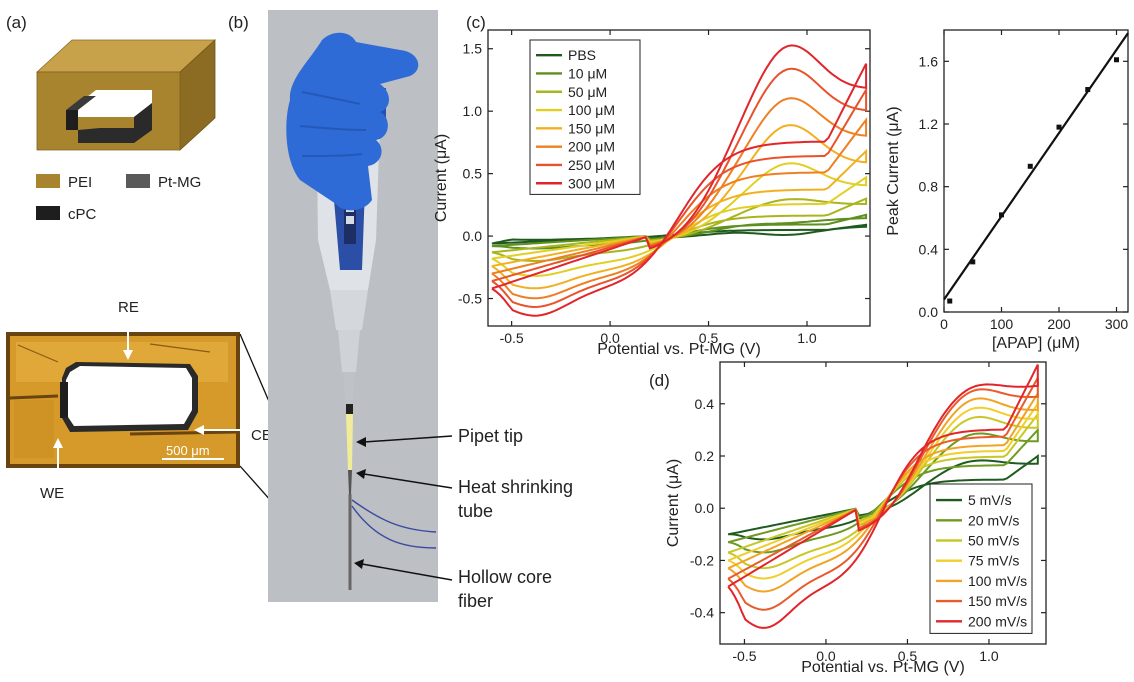  What do you see at coordinates (515, 487) in the screenshot?
I see `annotation-heat-shrink-1: Heat shrinking` at bounding box center [515, 487].